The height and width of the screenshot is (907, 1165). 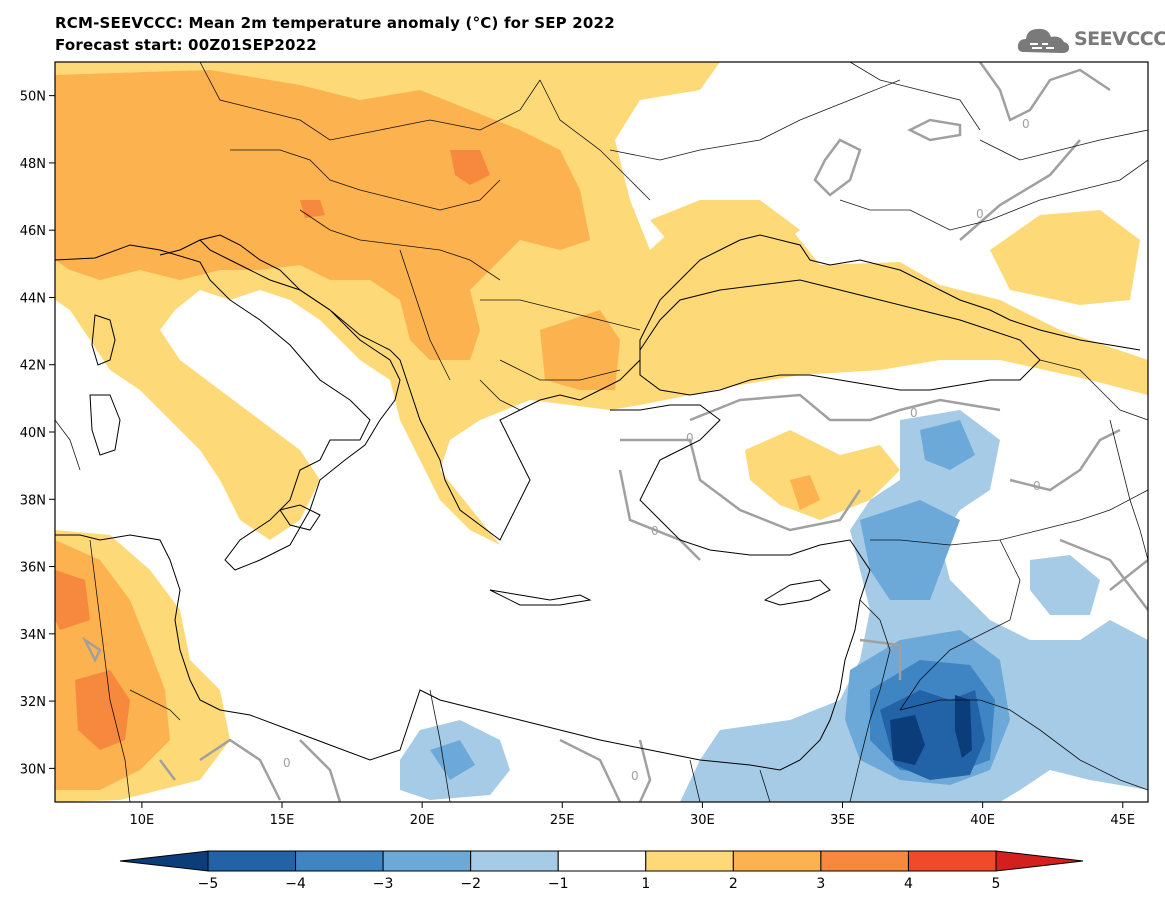 What do you see at coordinates (33, 298) in the screenshot?
I see `lat-label: 44N` at bounding box center [33, 298].